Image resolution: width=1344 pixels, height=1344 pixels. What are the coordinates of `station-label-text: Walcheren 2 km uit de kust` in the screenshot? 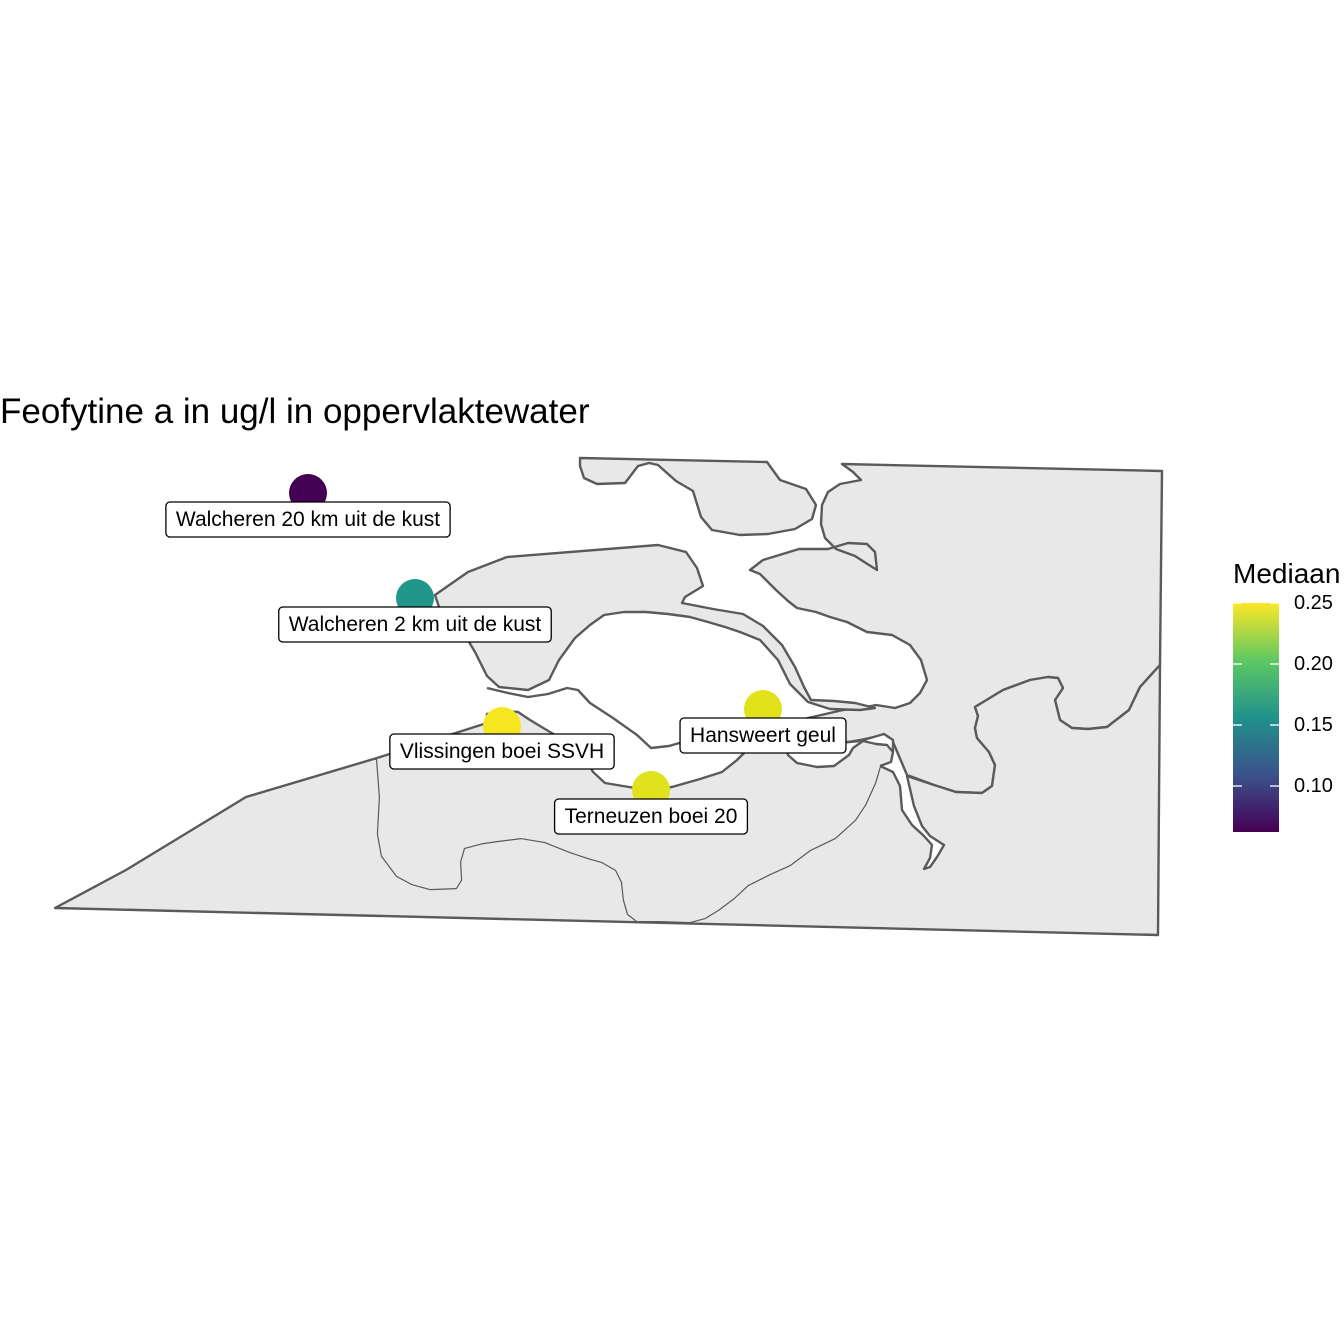 It's located at (415, 624).